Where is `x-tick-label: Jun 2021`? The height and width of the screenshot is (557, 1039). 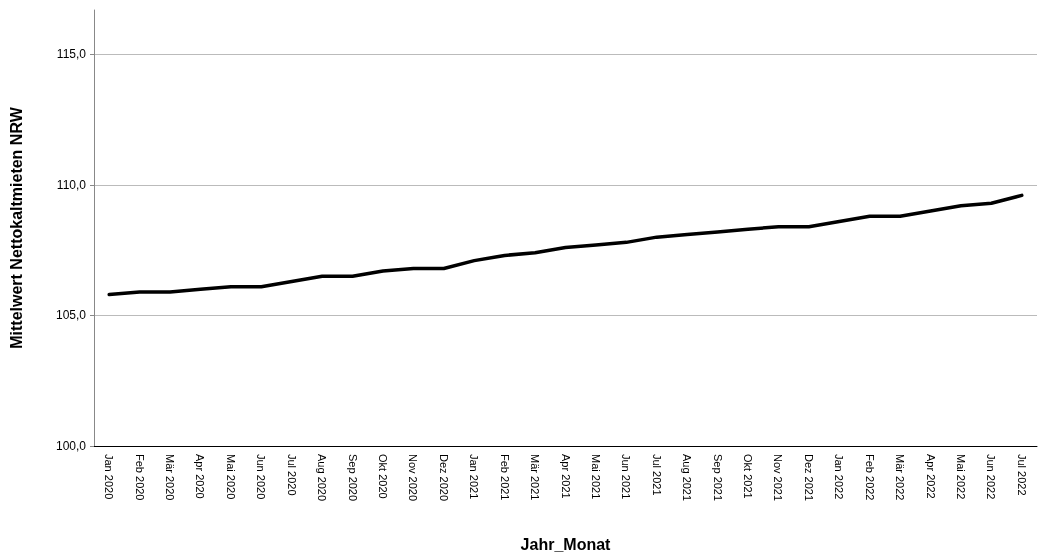
x-tick-label: Jun 2021 is located at coordinates (626, 477).